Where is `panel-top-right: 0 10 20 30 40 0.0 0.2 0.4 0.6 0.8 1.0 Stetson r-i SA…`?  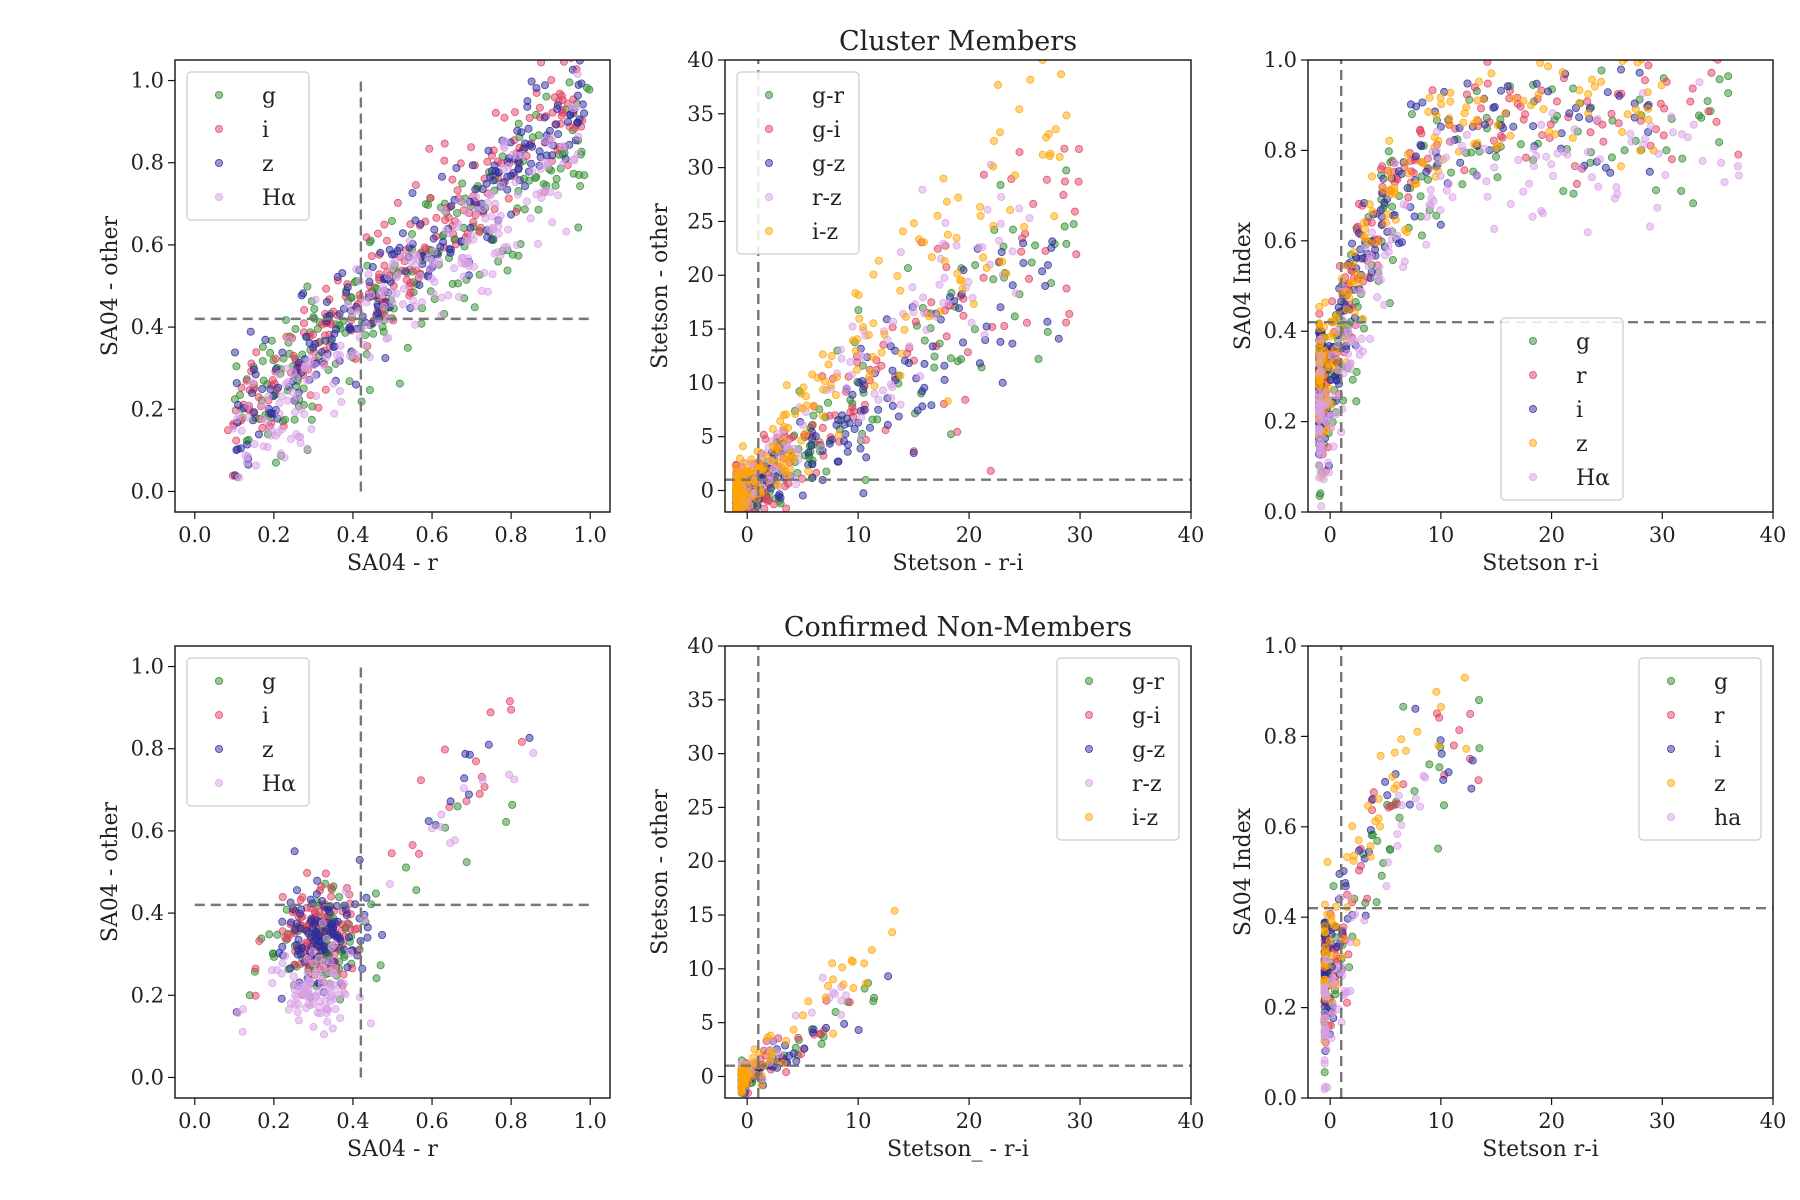
panel-top-right: 0 10 20 30 40 0.0 0.2 0.4 0.6 0.8 1.0 Stetson r-i SA… is located at coordinates (1508, 312).